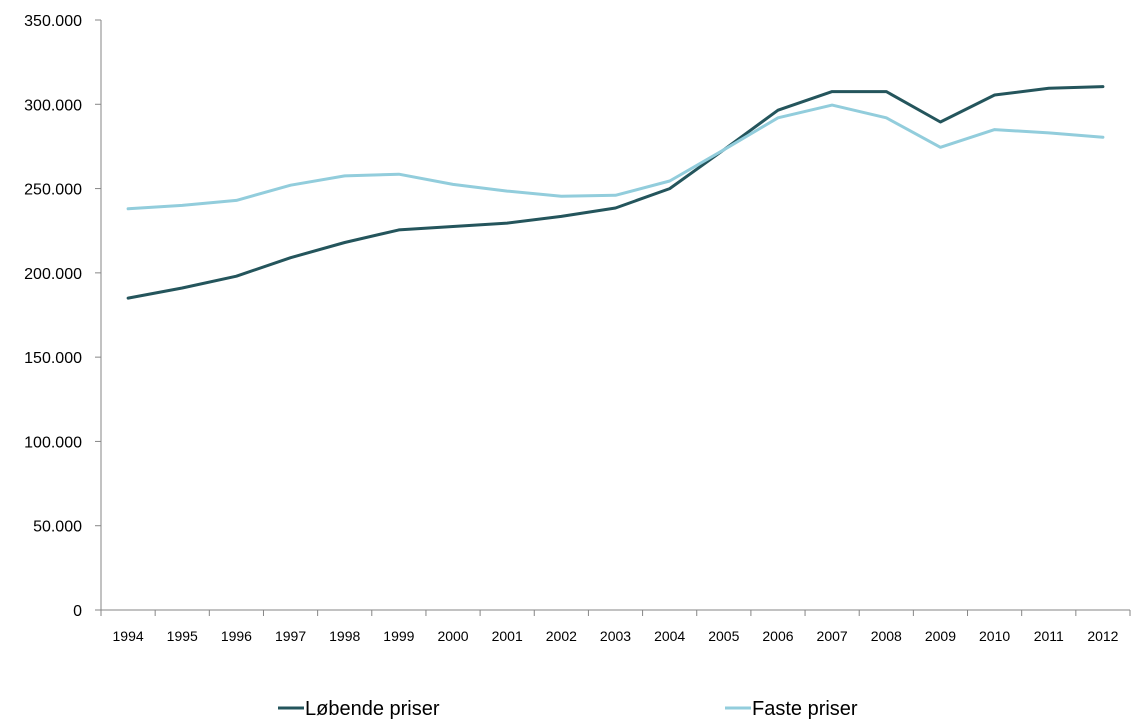  What do you see at coordinates (568, 709) in the screenshot?
I see `legend: Løbende priser Faste priser` at bounding box center [568, 709].